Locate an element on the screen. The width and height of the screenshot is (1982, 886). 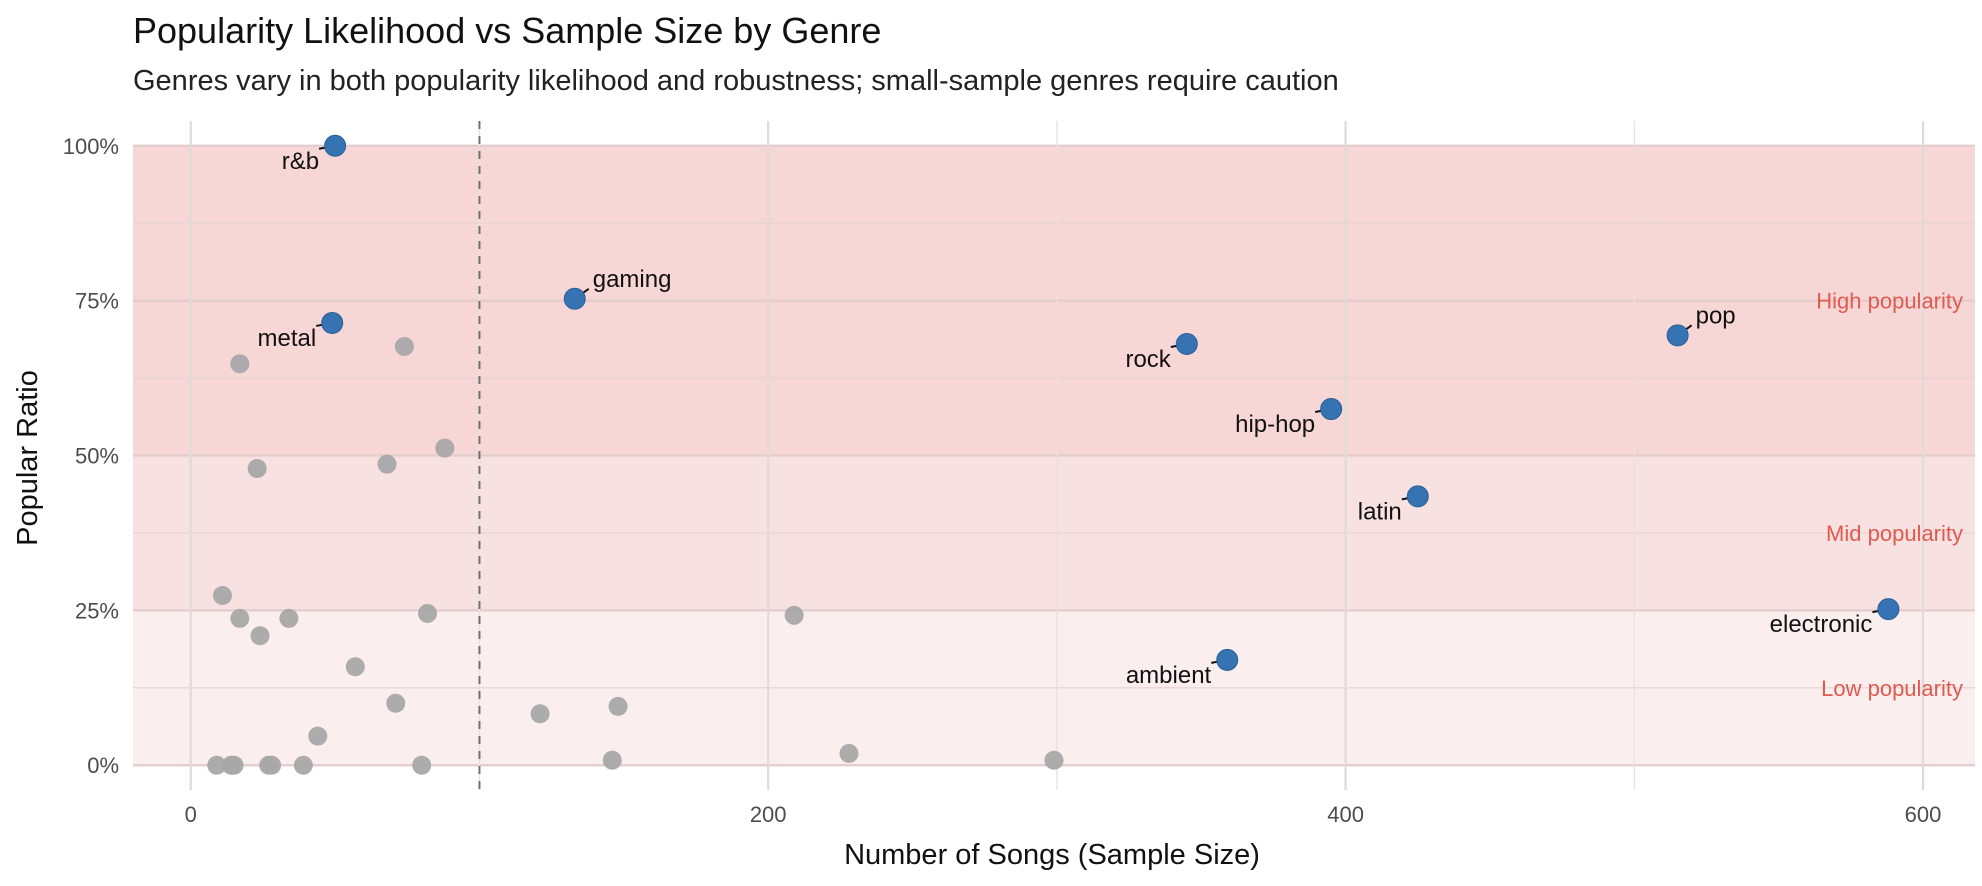
label-electronic: electronic is located at coordinates (1821, 624).